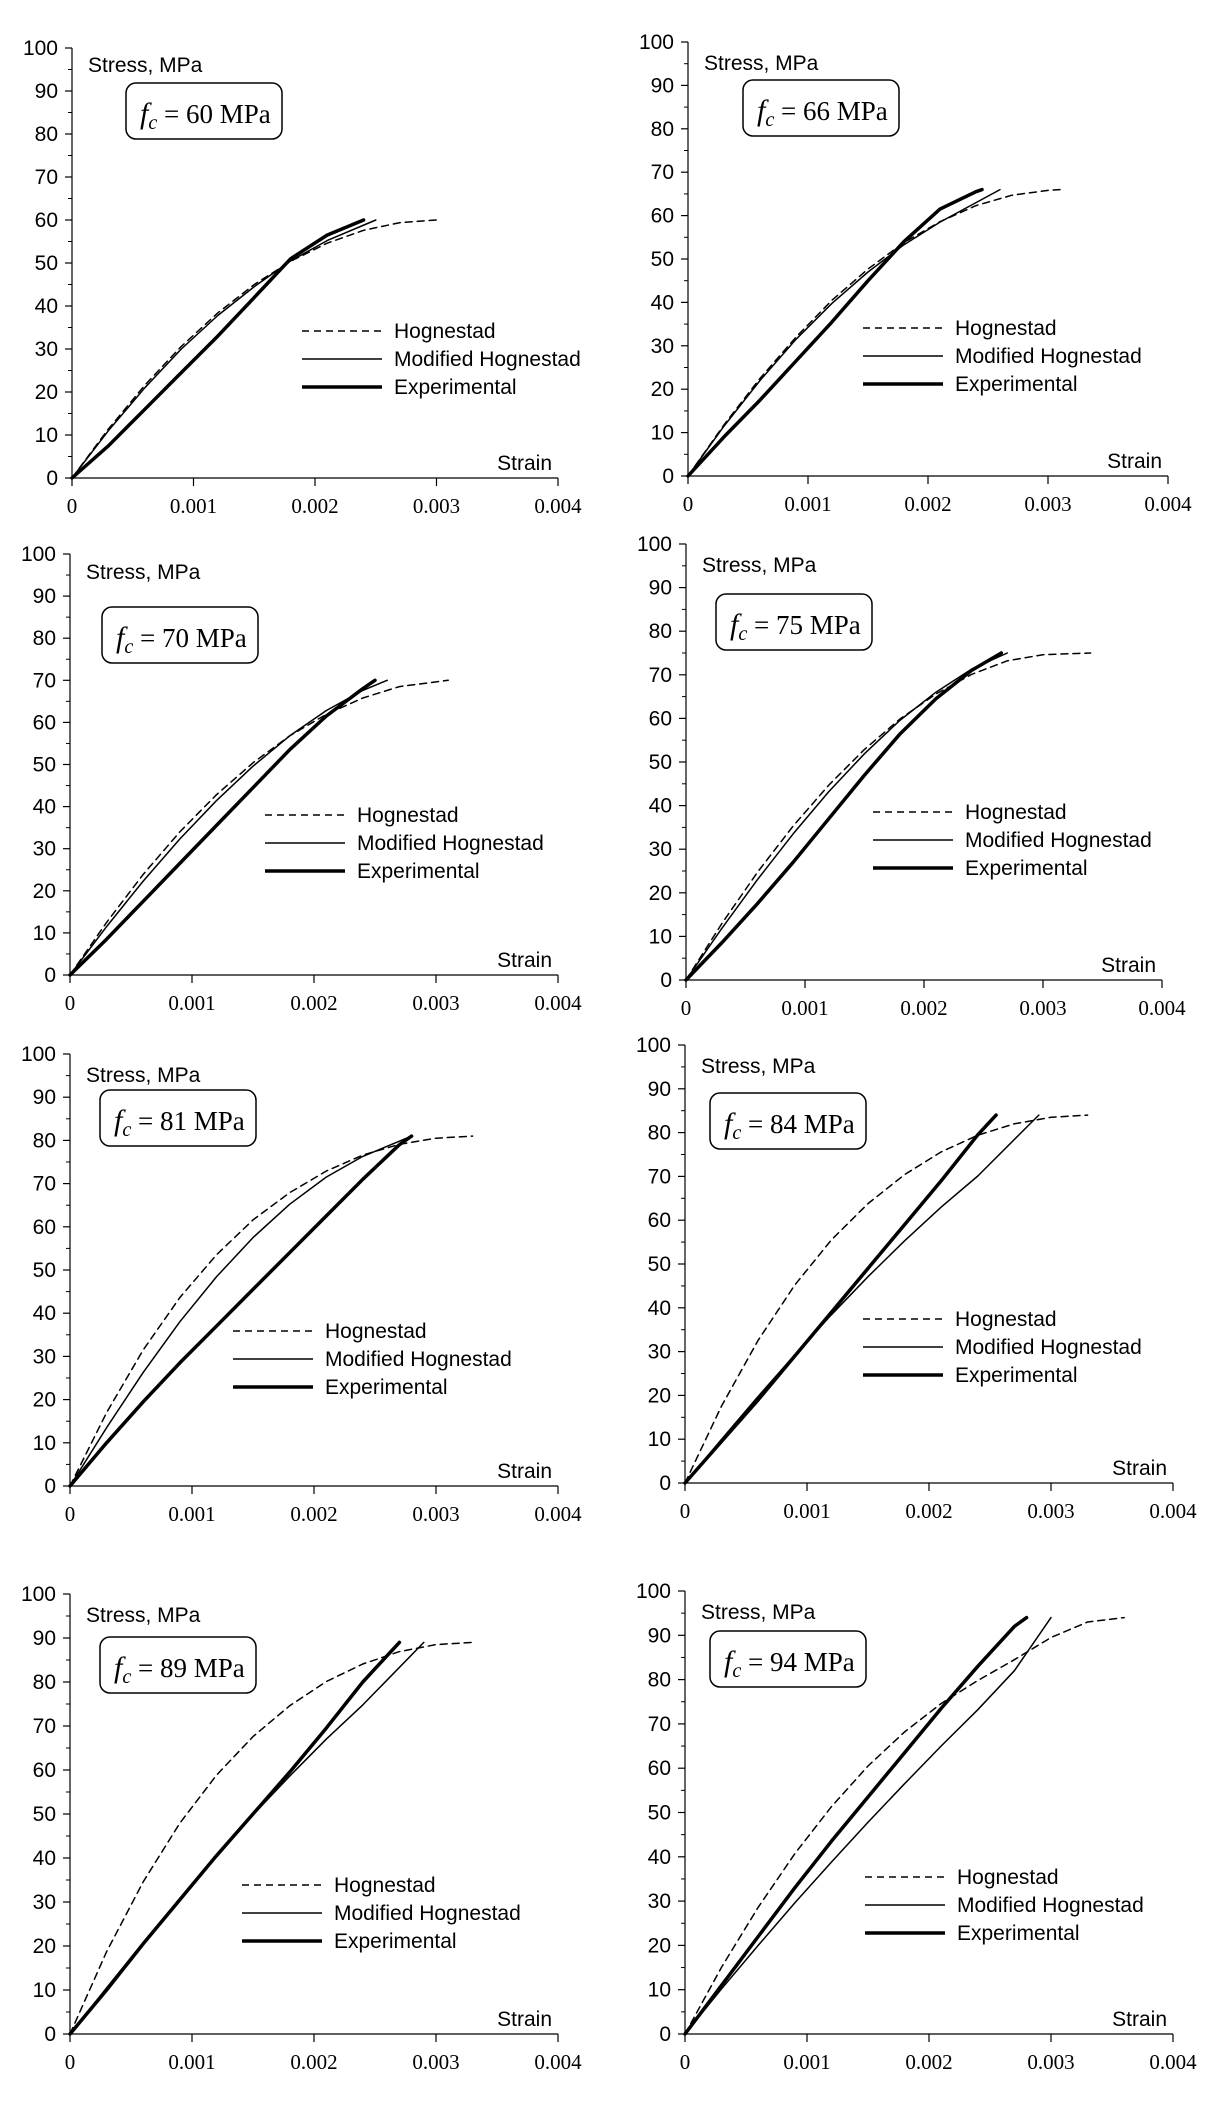 The width and height of the screenshot is (1211, 2127). I want to click on fc-label: fc = 75 MPa, so click(794, 622).